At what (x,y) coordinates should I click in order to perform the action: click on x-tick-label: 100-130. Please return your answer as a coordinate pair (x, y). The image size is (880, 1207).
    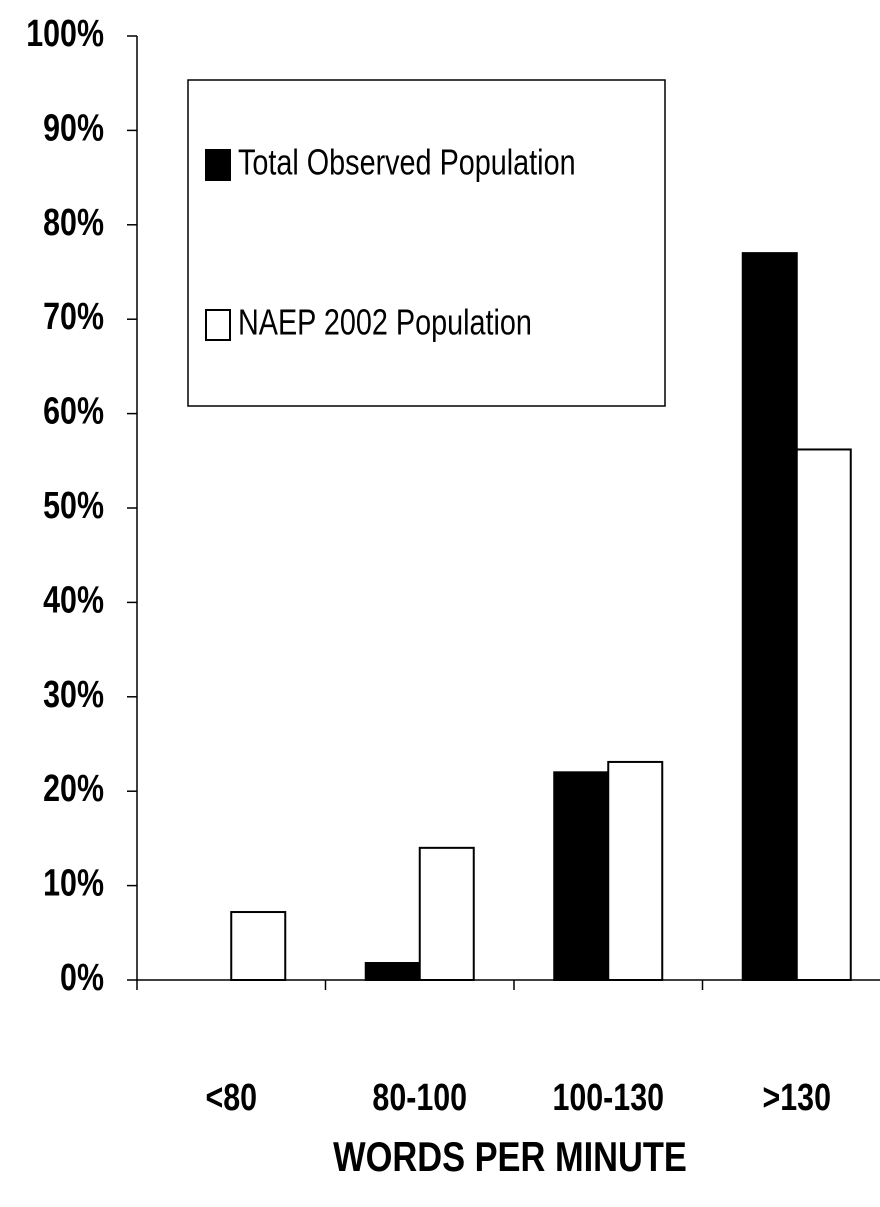
    Looking at the image, I should click on (608, 1098).